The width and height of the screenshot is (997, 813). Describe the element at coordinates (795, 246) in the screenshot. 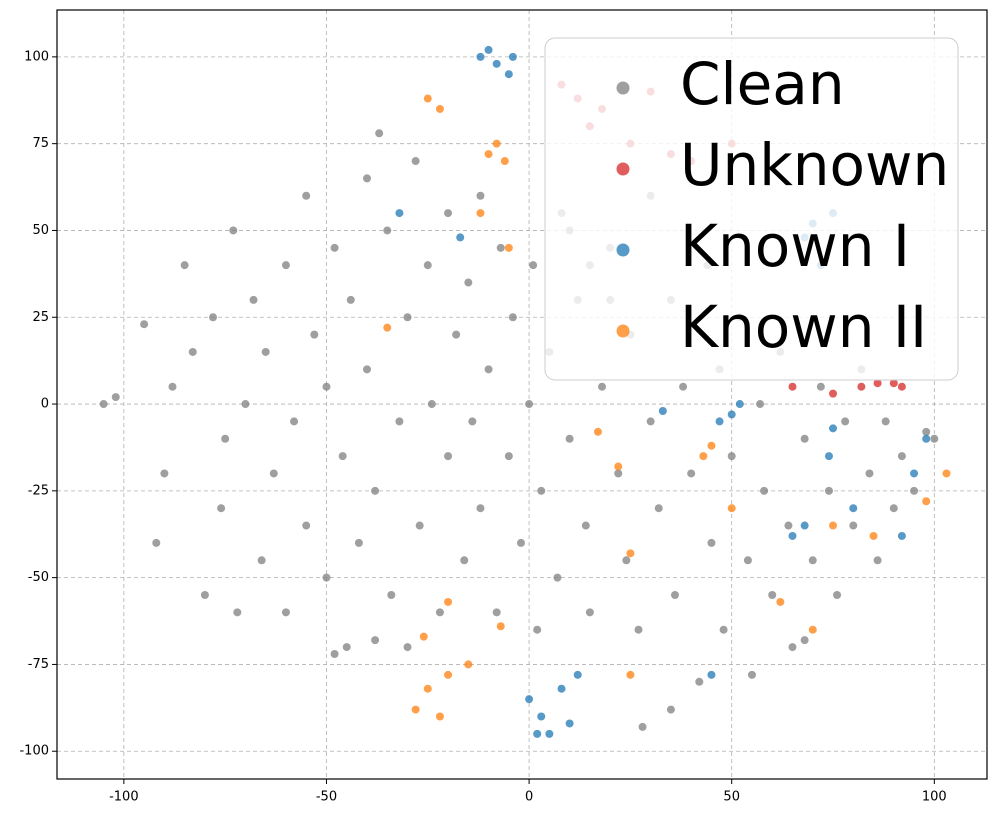

I see `legend-label: Known I` at that location.